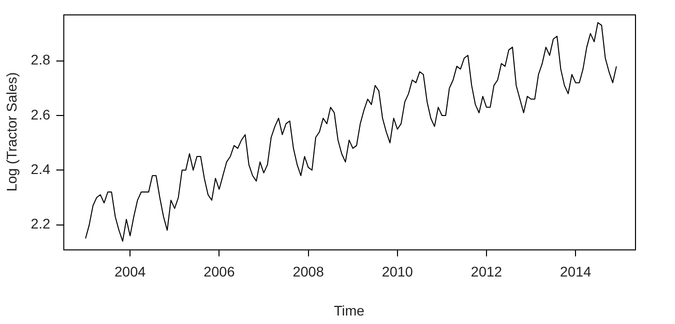  I want to click on x-tick-label: 2004, so click(130, 272).